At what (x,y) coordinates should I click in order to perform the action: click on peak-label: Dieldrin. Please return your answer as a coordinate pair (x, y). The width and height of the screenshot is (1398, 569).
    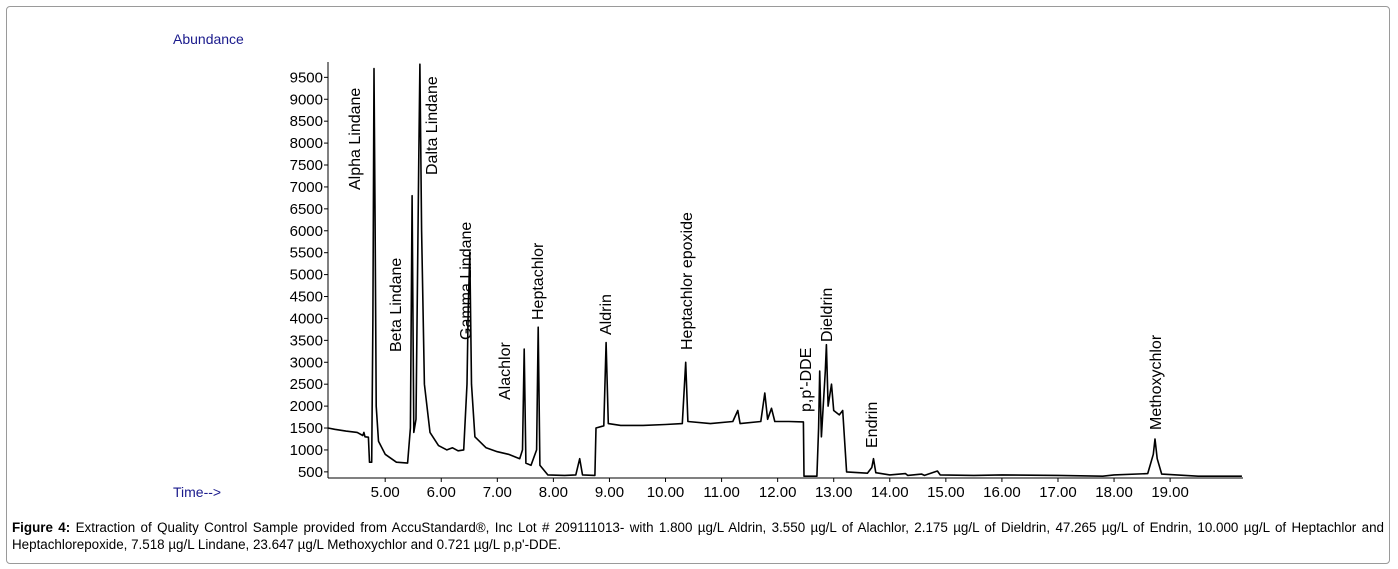
    Looking at the image, I should click on (827, 315).